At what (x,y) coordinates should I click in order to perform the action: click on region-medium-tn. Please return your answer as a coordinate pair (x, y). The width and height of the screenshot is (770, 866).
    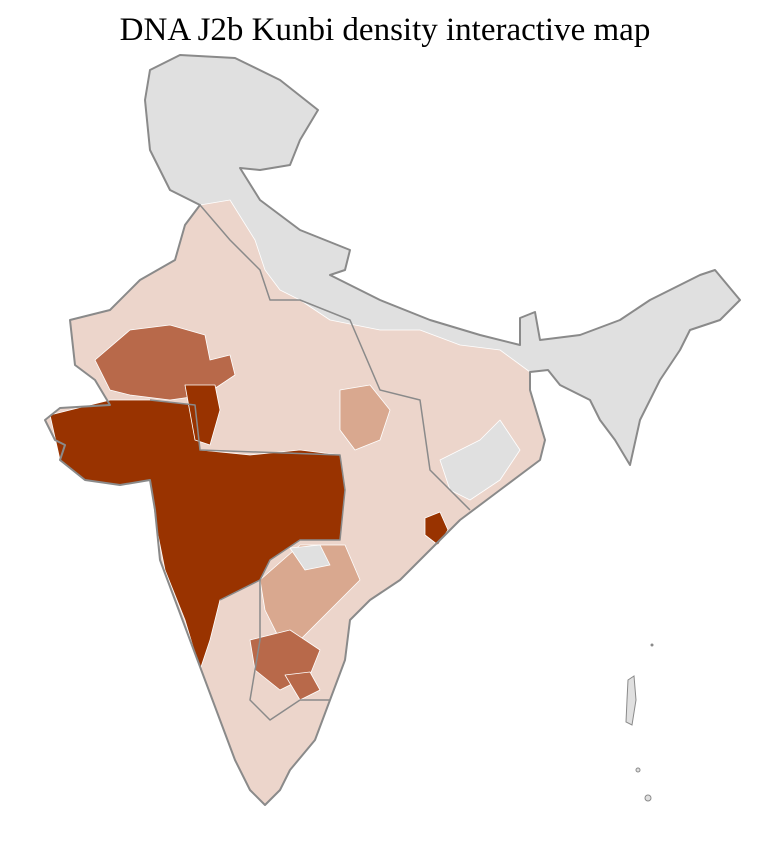
    Looking at the image, I should click on (302, 686).